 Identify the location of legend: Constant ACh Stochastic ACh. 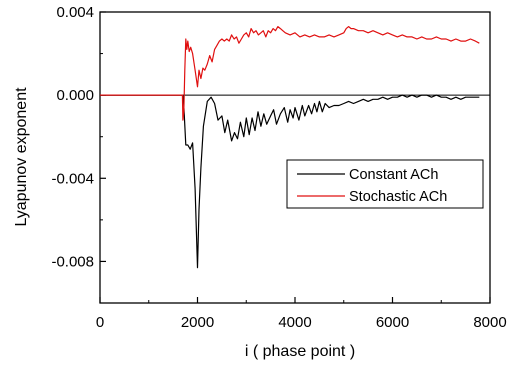
(385, 184).